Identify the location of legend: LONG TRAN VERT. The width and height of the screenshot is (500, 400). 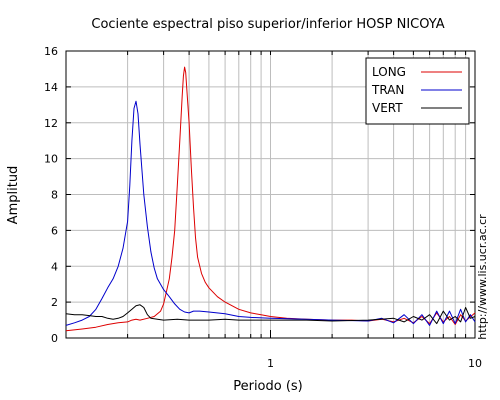
(417, 91).